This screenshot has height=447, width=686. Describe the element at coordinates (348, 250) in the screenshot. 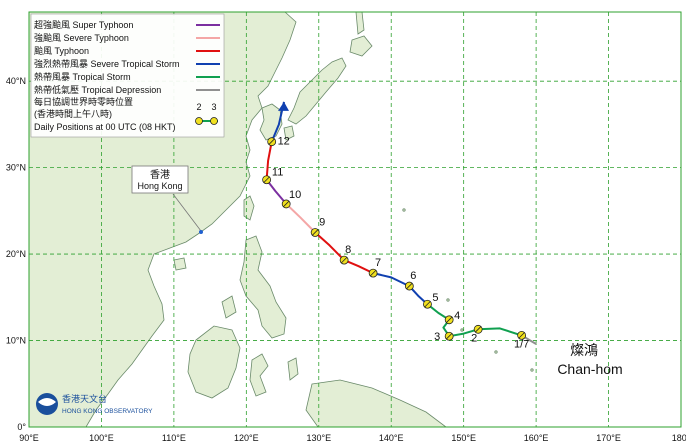

I see `daily-position-label: 8` at that location.